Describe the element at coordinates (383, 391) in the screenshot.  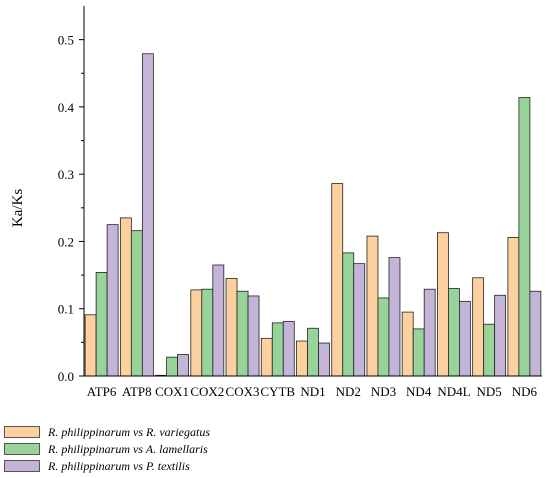
I see `x-tick-label-ND3: ND3` at that location.